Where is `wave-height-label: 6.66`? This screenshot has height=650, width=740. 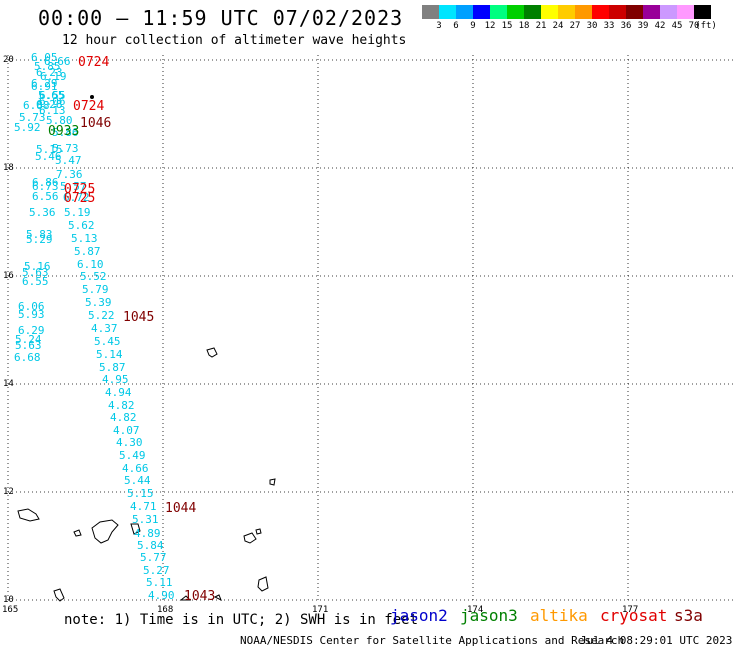 wave-height-label: 6.66 is located at coordinates (57, 61).